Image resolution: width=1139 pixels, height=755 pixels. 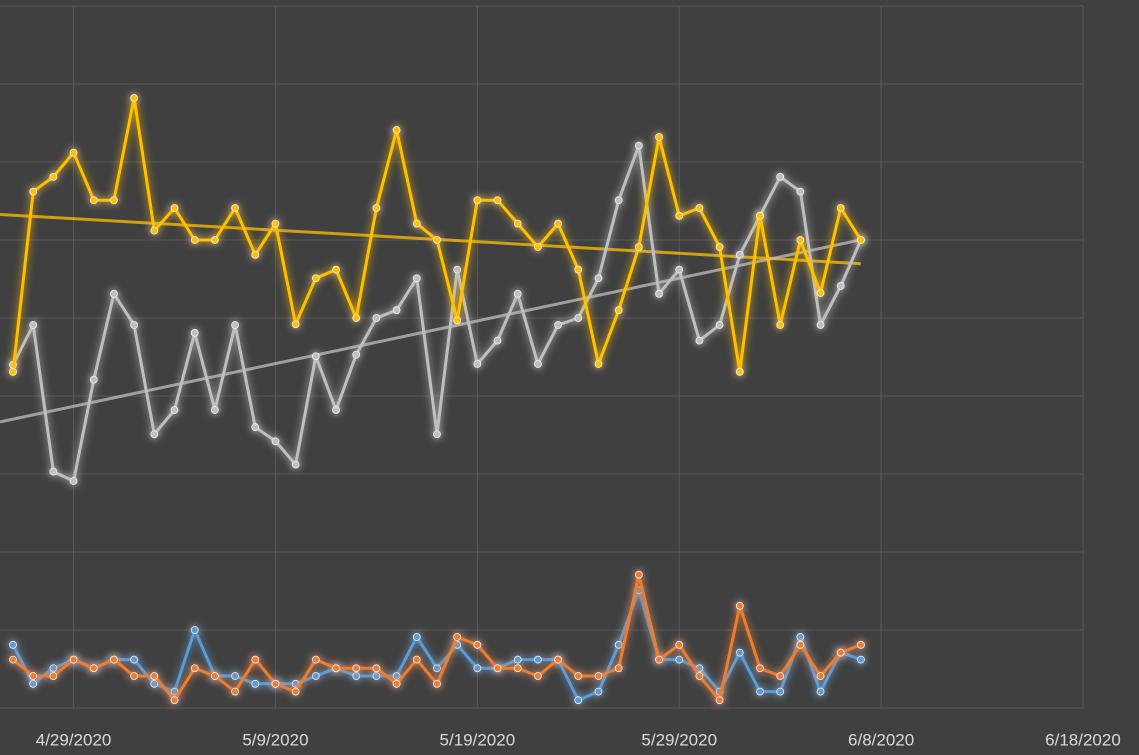 I want to click on x-tick-label: 5/9/2020, so click(x=275, y=739).